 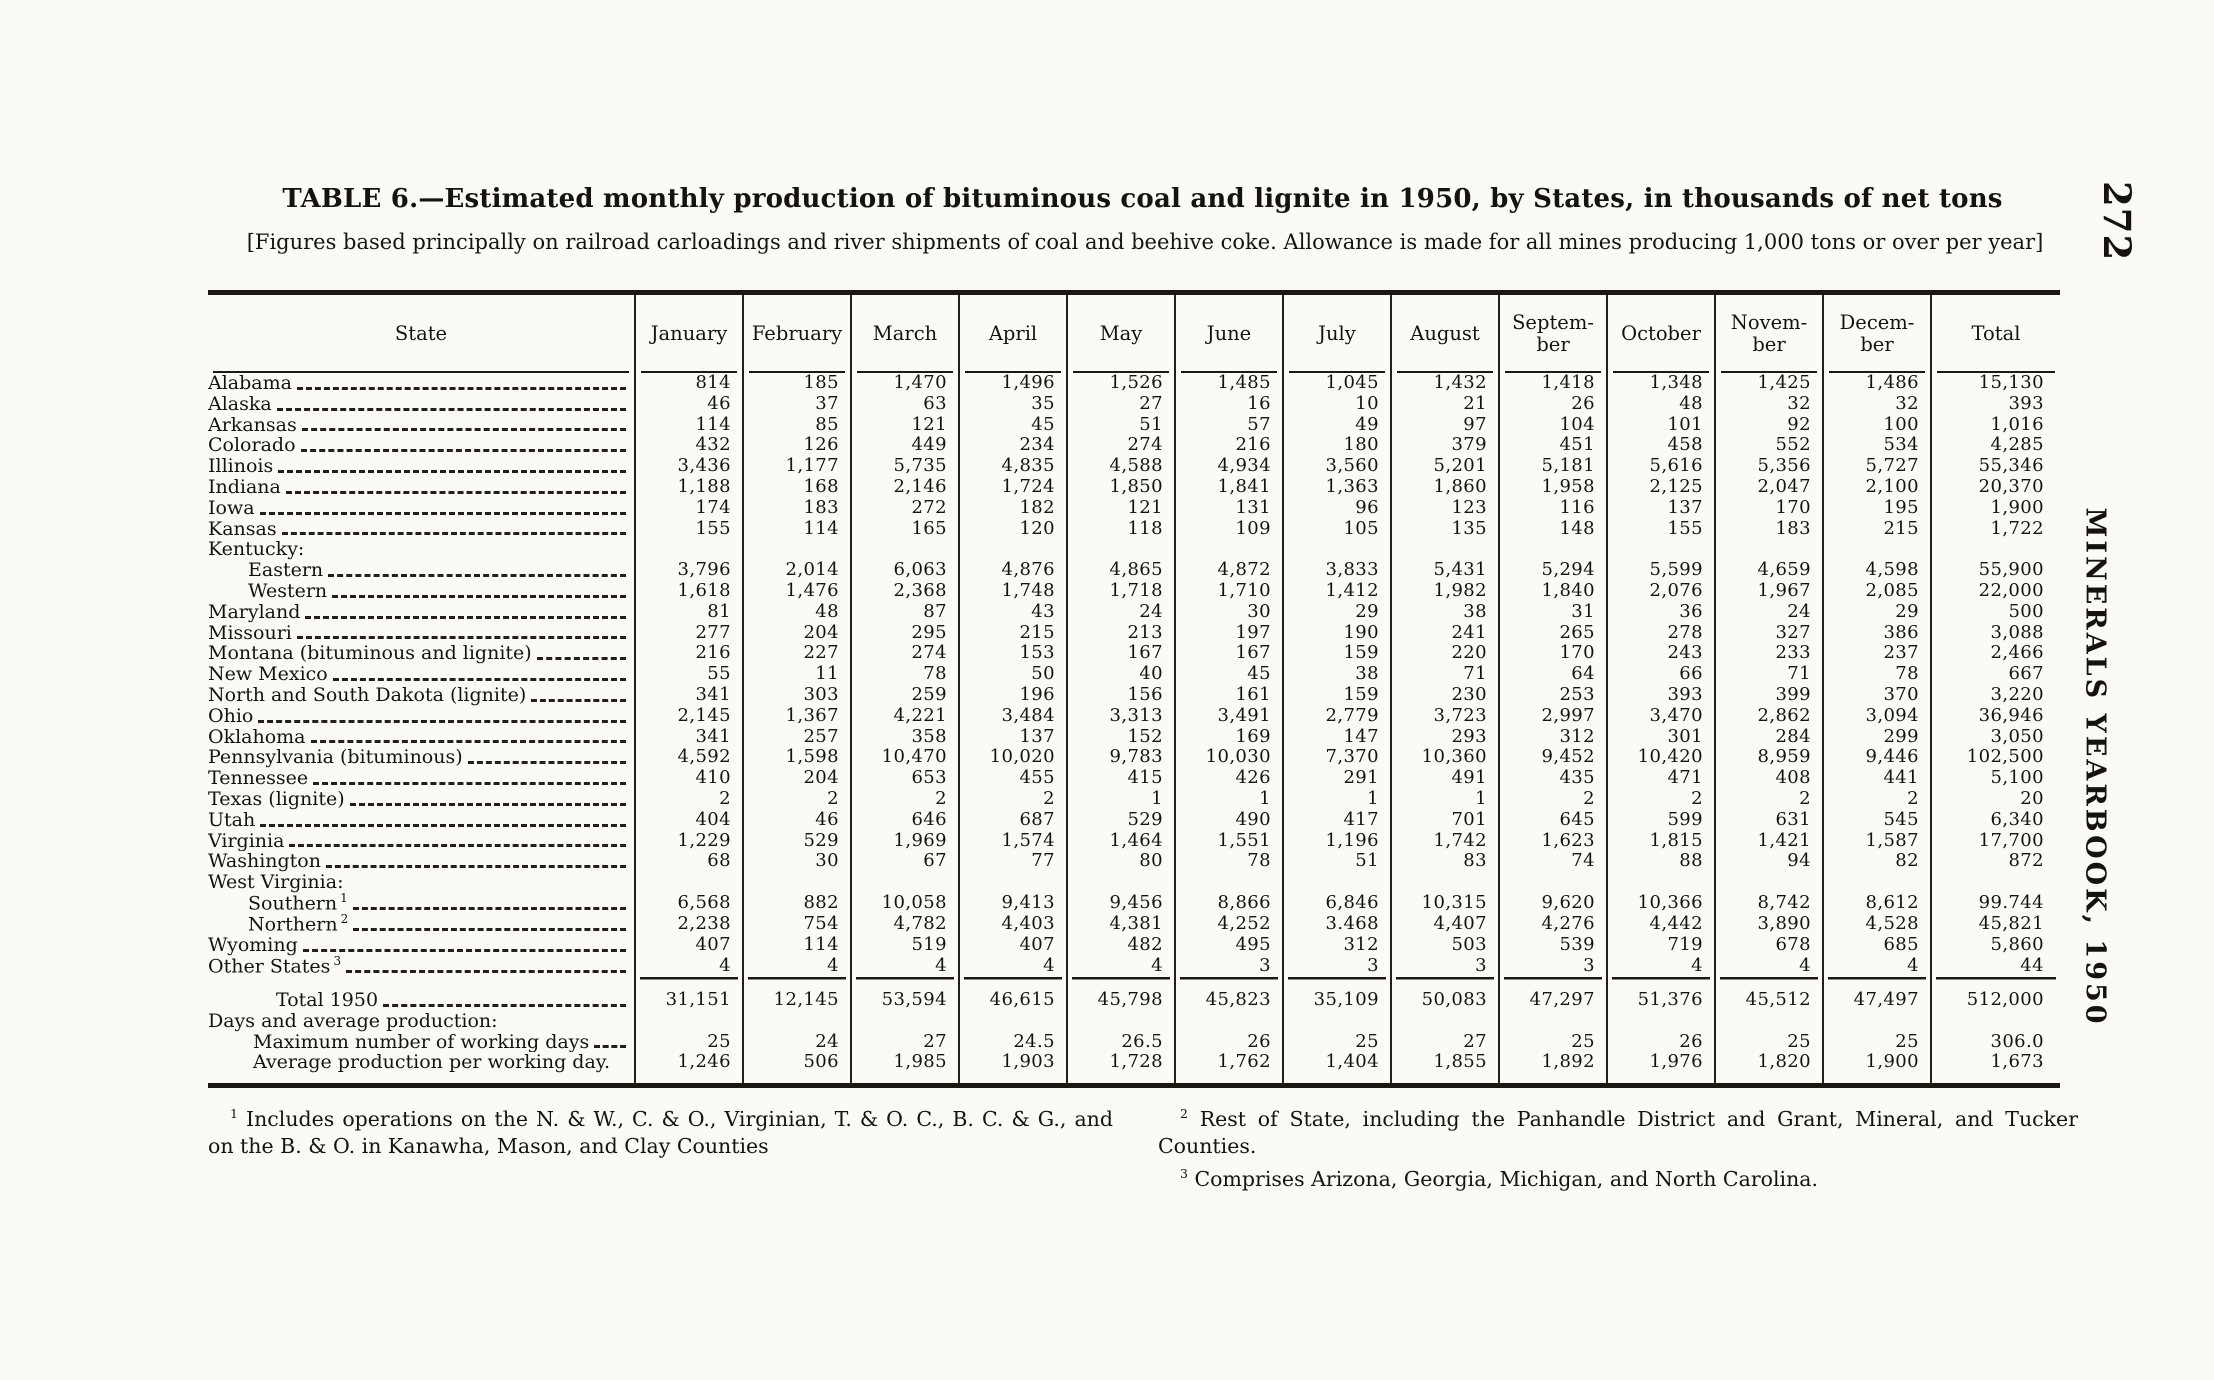 What do you see at coordinates (1134, 862) in the screenshot?
I see `table-row: Washington 68 30 67 77 80 78 51 83 74 88 94 82 872` at bounding box center [1134, 862].